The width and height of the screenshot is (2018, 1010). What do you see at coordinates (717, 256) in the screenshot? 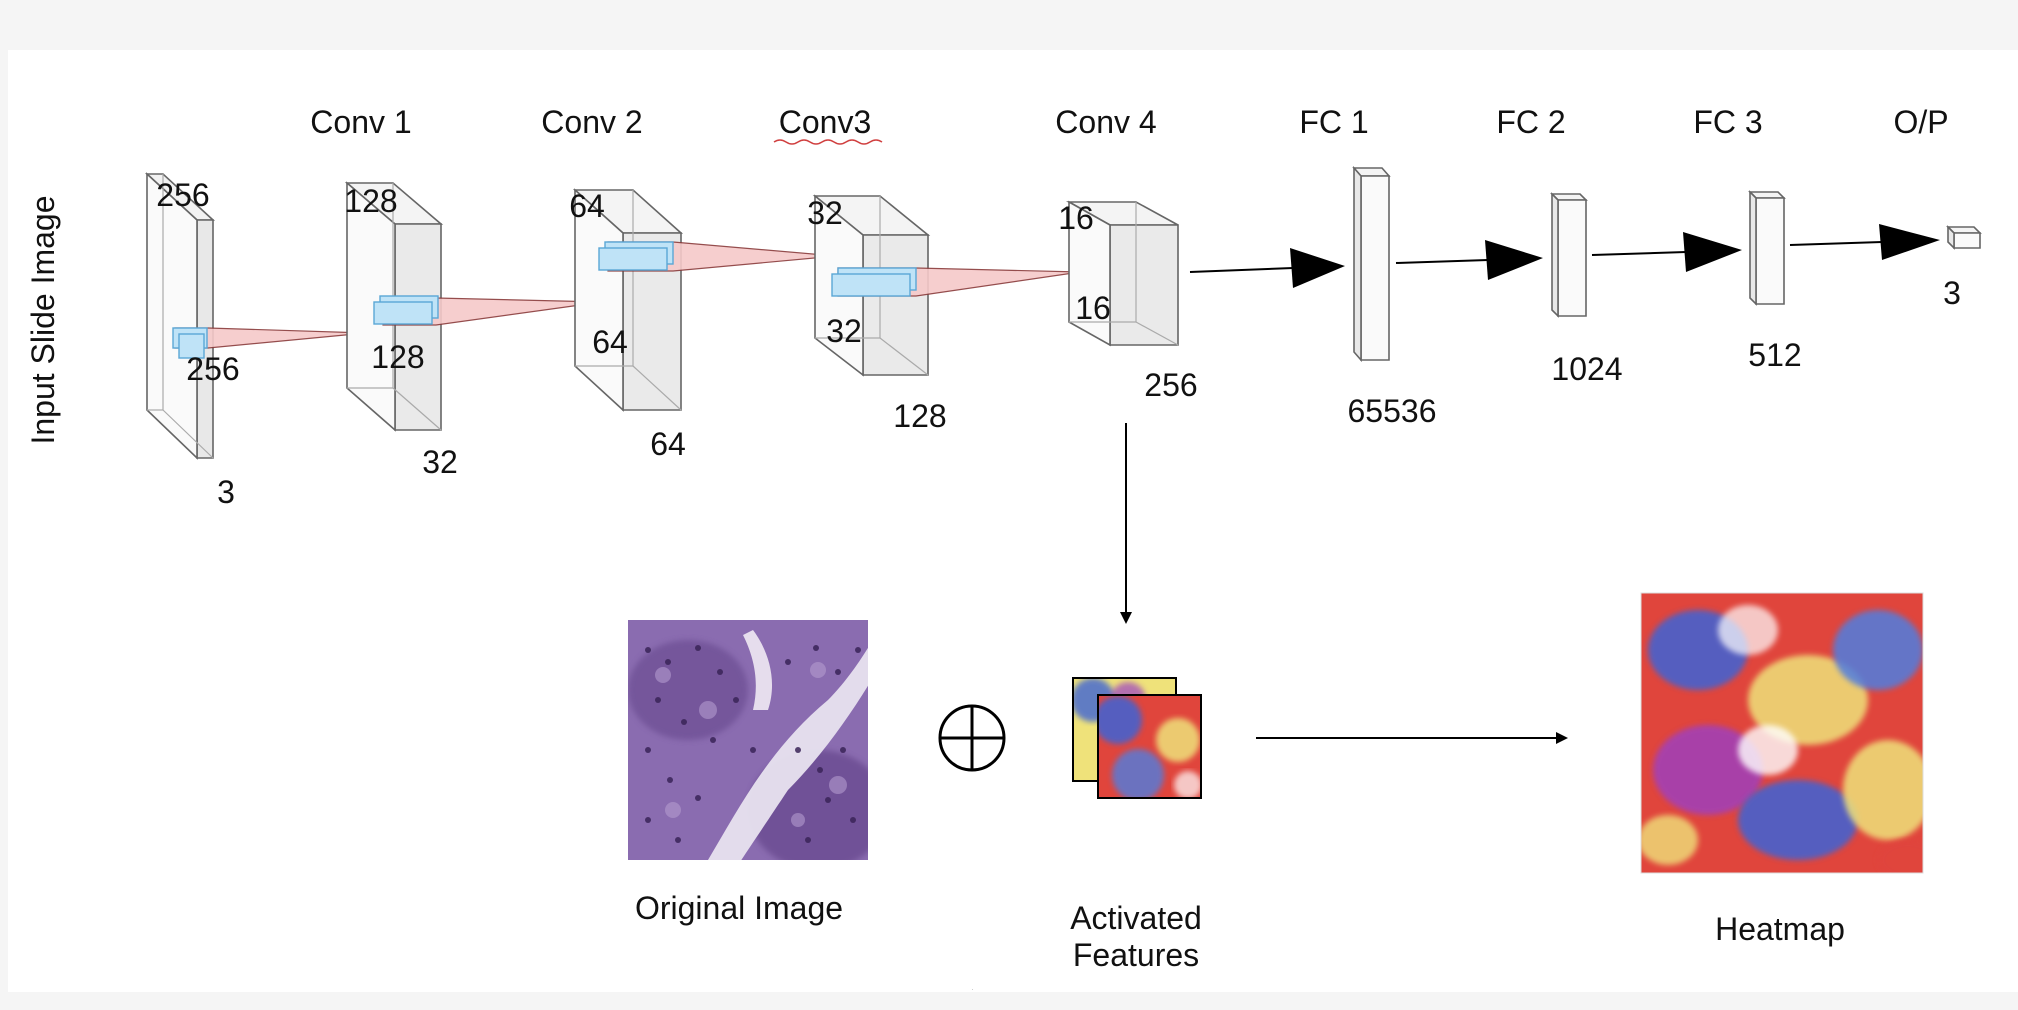
I see `conv2-kernel` at bounding box center [717, 256].